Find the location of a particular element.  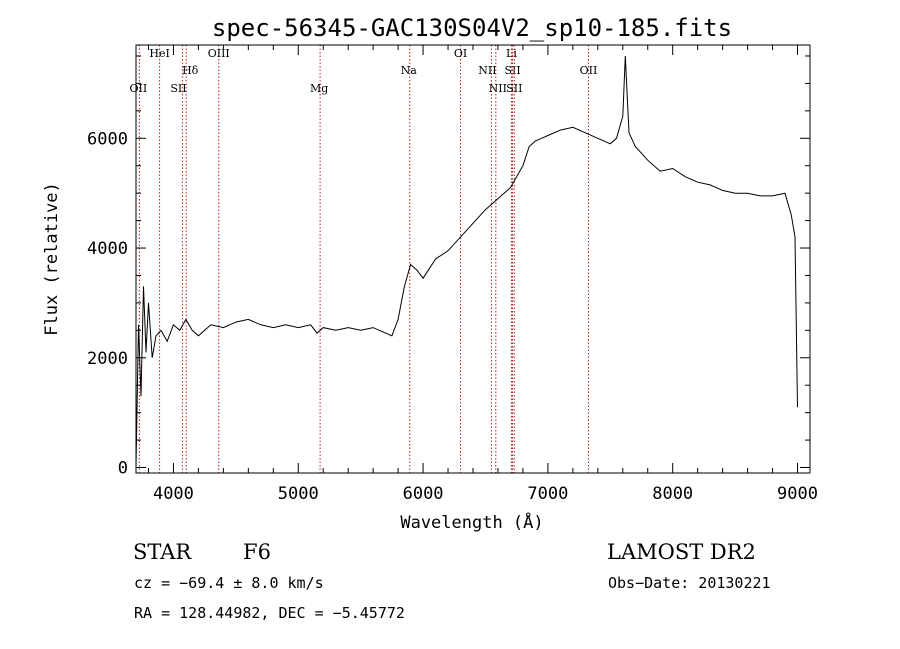

y-tick-label: 6000 is located at coordinates (107, 139).